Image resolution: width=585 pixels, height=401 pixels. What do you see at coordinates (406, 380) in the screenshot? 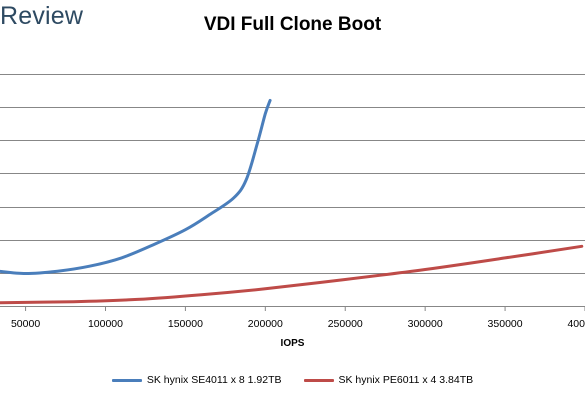
I see `legend-label-series-2: SK hynix PE6011 x 4 3.84TB` at bounding box center [406, 380].